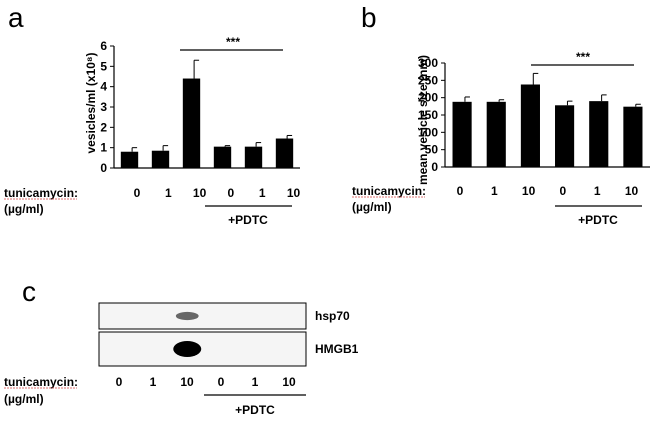 The height and width of the screenshot is (422, 650). What do you see at coordinates (372, 207) in the screenshot?
I see `chart-b-unit-label: (µg/ml)` at bounding box center [372, 207].